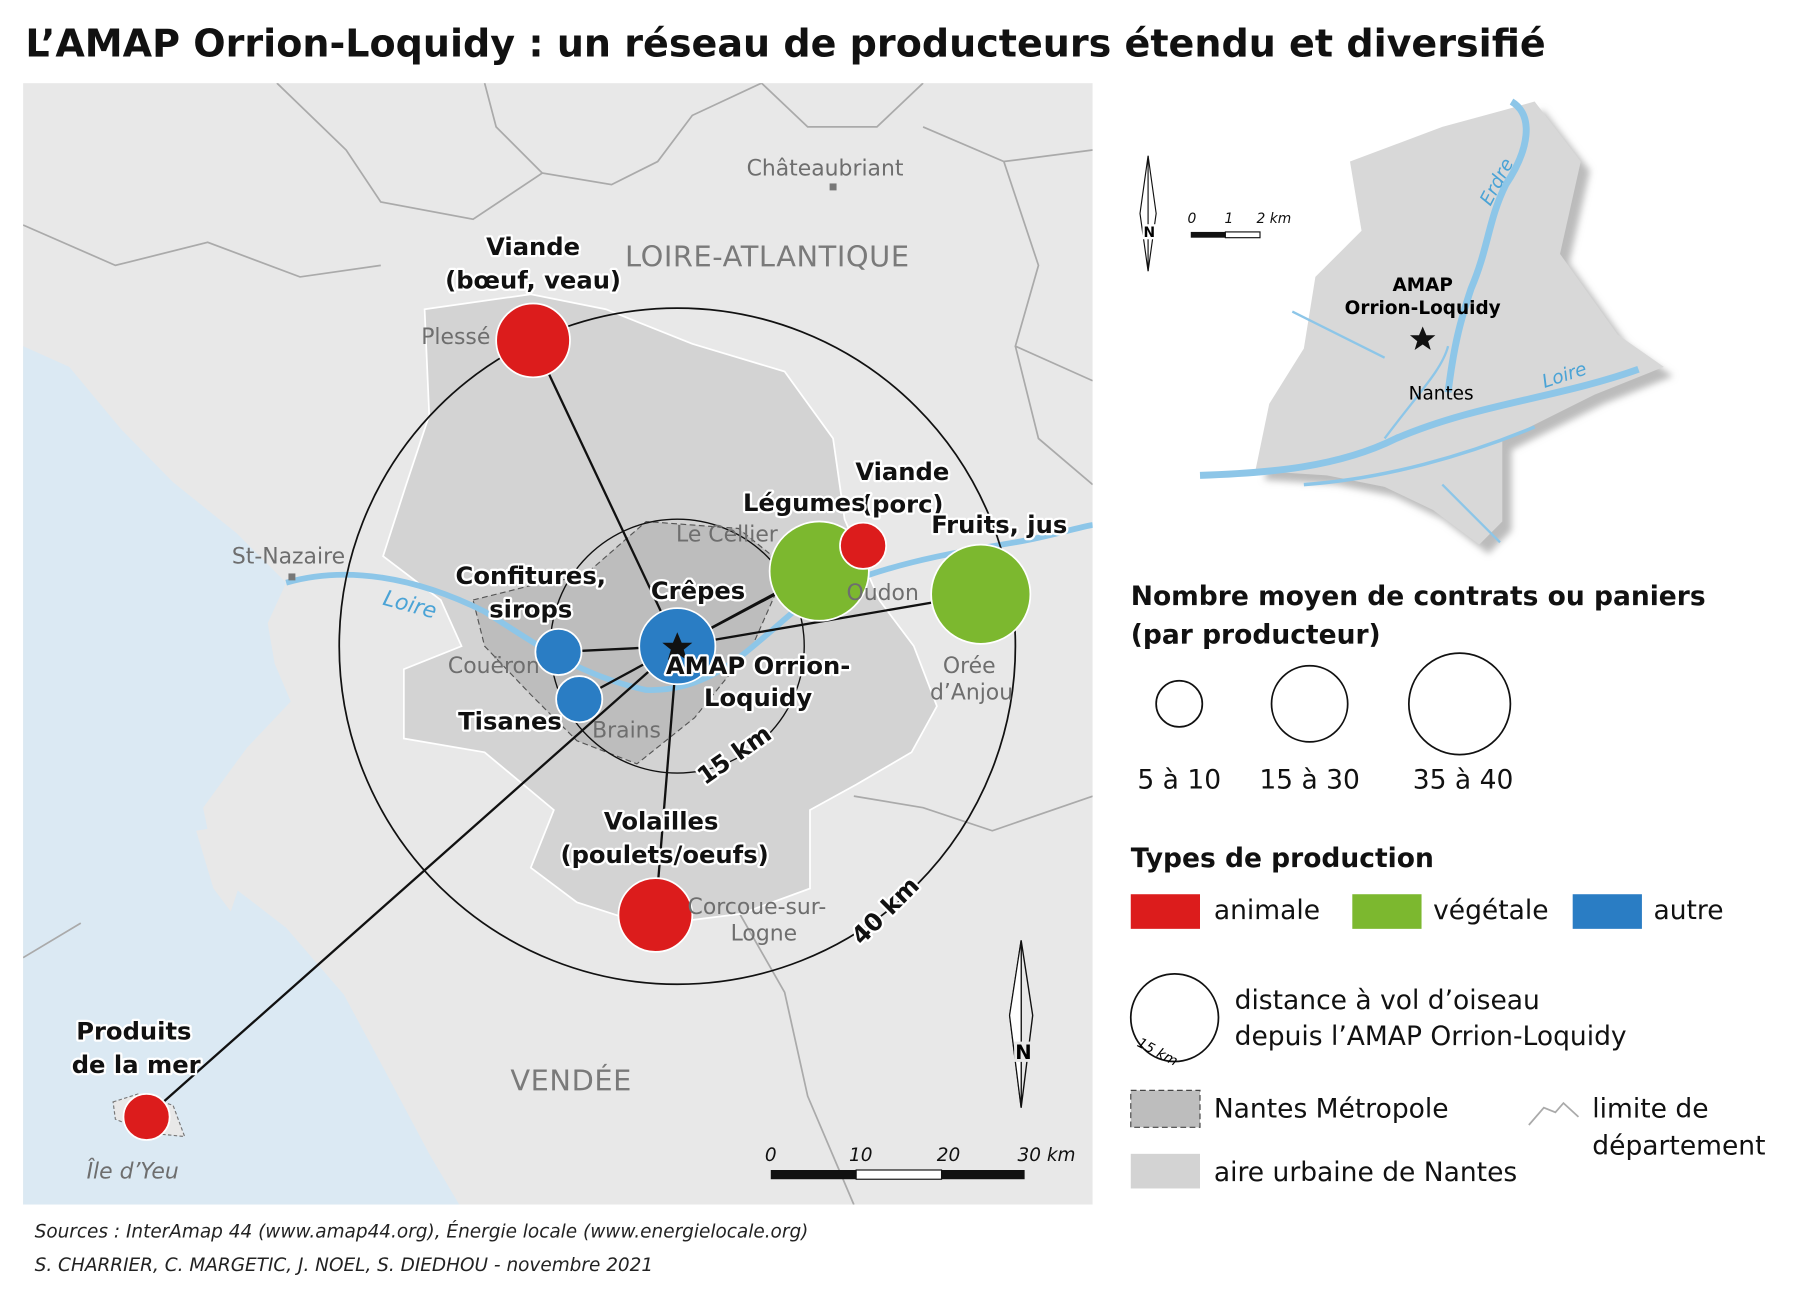  What do you see at coordinates (1422, 285) in the screenshot?
I see `label: AMAP` at bounding box center [1422, 285].